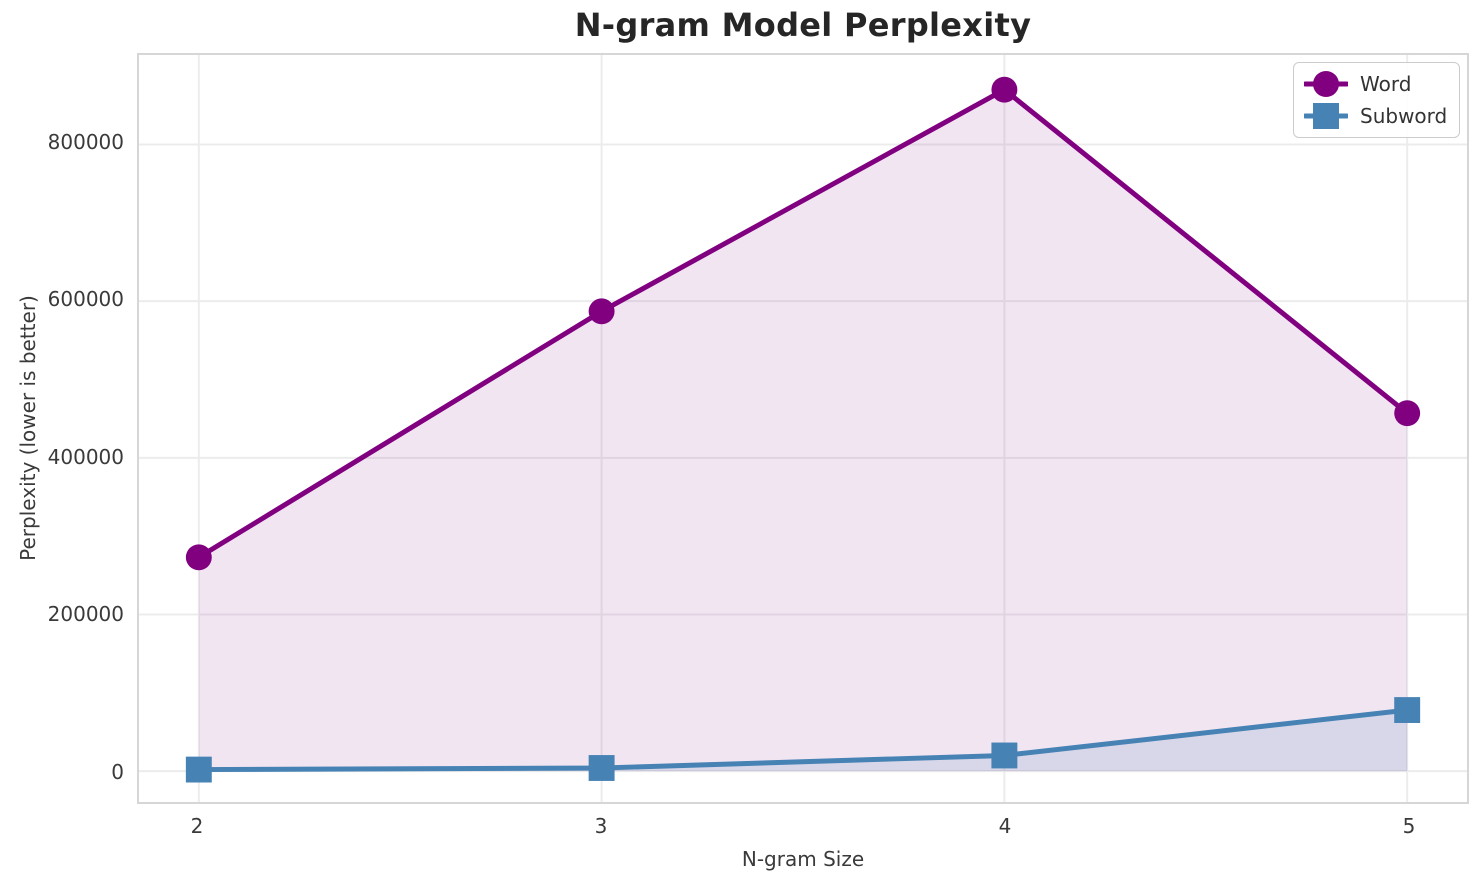  I want to click on word-line-circle-icon, so click(1326, 84).